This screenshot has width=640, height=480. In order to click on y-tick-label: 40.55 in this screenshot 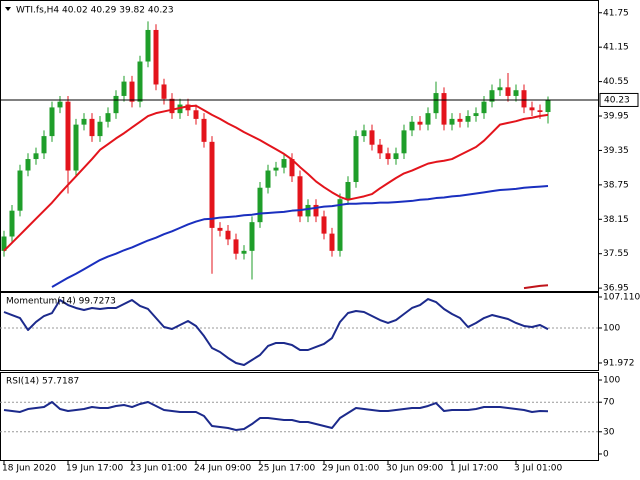, I will do `click(616, 82)`.